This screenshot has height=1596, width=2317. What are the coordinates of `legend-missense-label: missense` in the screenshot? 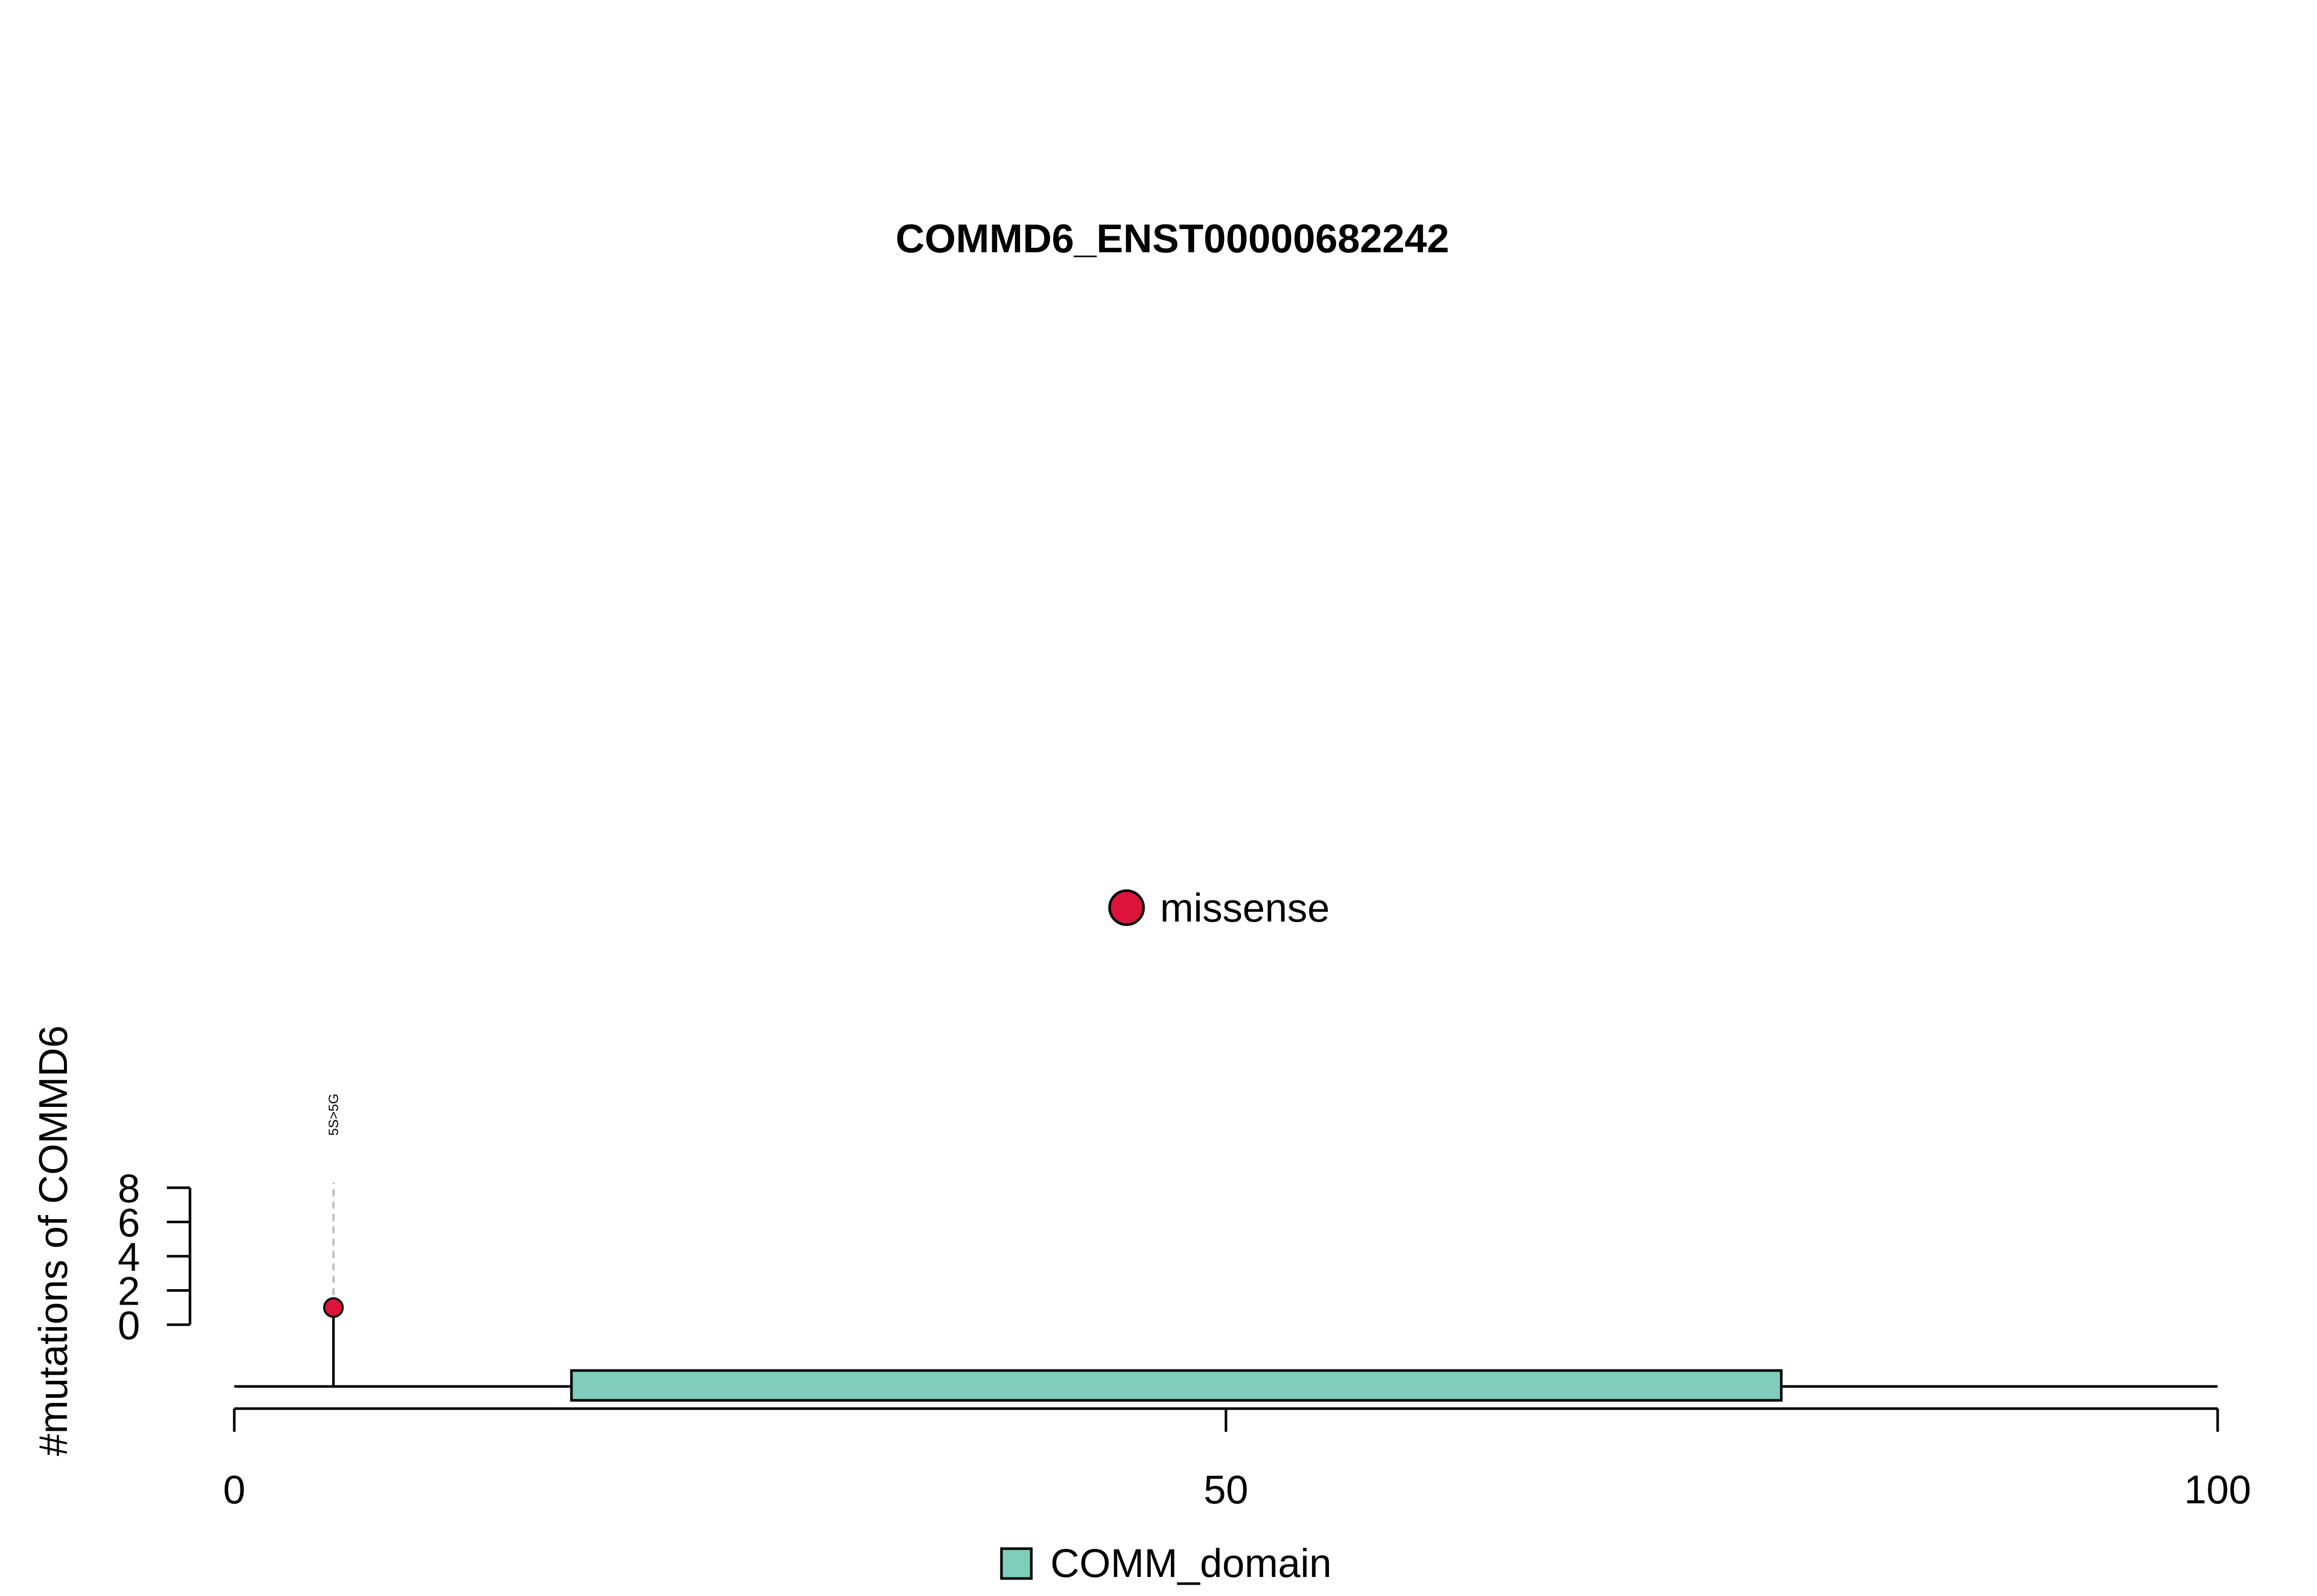 It's located at (1244, 908).